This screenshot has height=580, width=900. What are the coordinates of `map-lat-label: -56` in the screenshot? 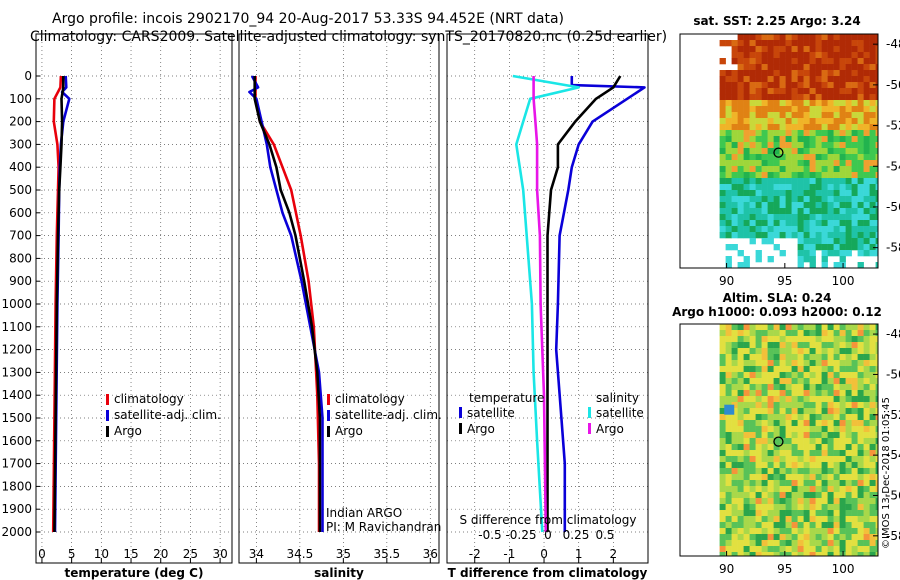 It's located at (893, 495).